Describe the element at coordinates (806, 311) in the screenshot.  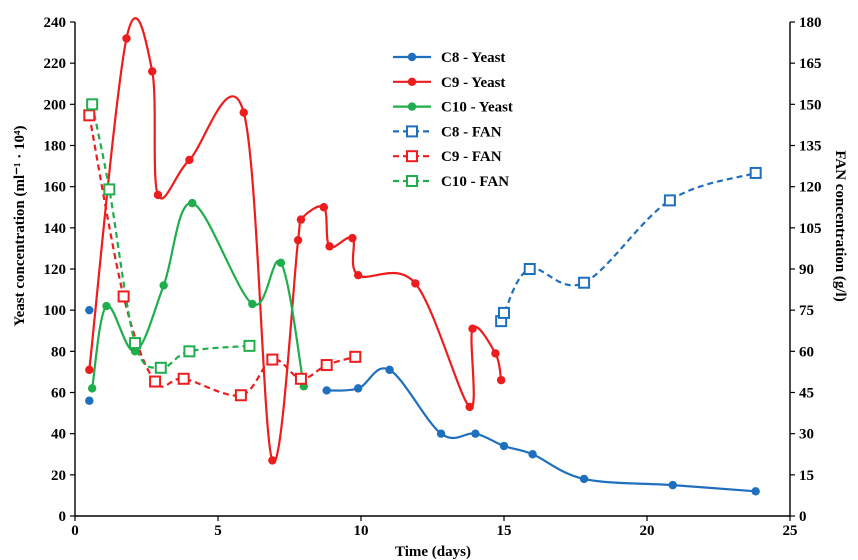
I see `y2-tick-label: 75` at that location.